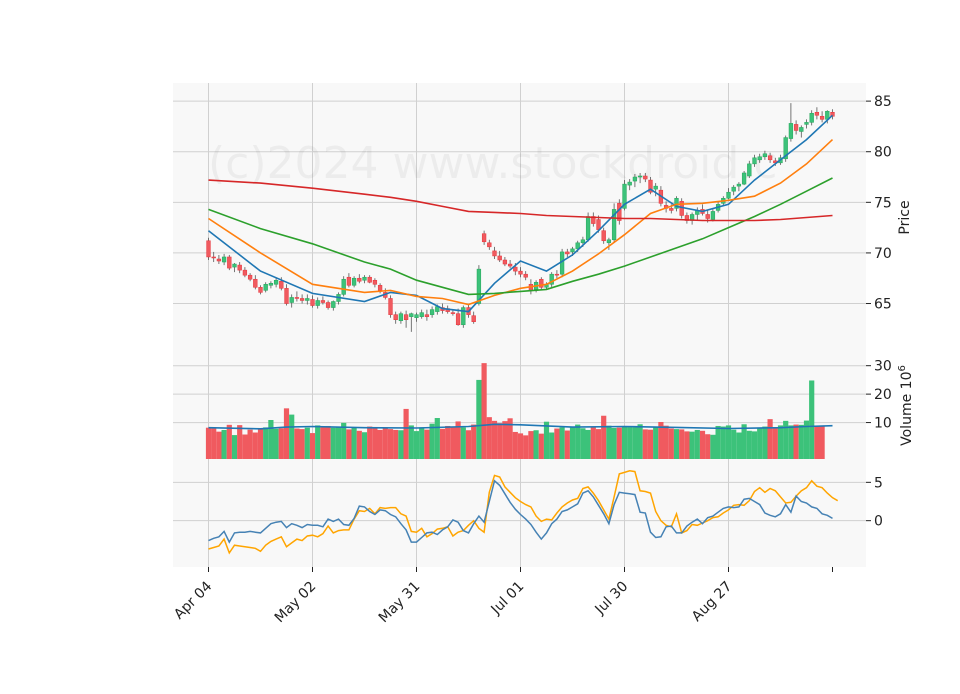  What do you see at coordinates (883, 395) in the screenshot?
I see `volume-y-tick-label: 20` at bounding box center [883, 395].